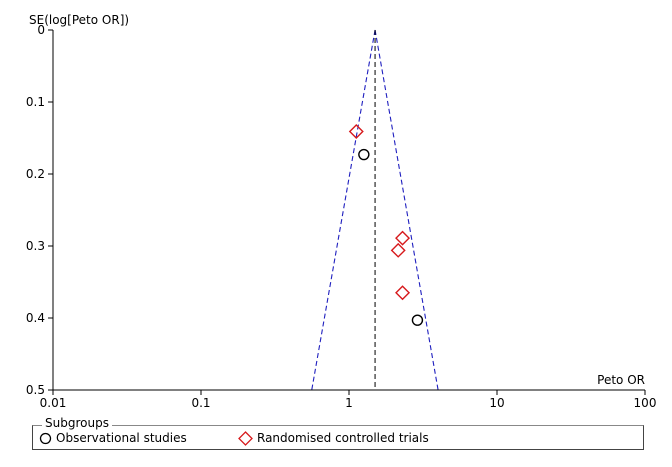 Image resolution: width=672 pixels, height=467 pixels. Describe the element at coordinates (343, 438) in the screenshot. I see `legend-label-rct: Randomised controlled trials` at that location.